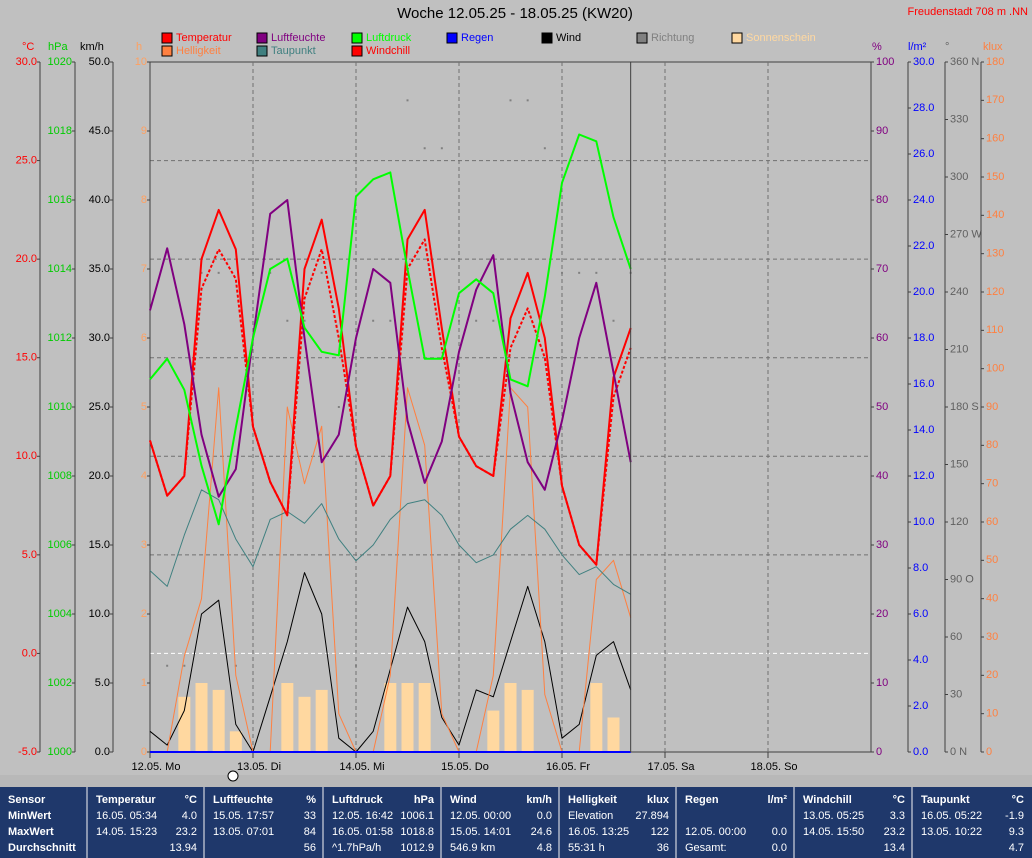  I want to click on cell-value: 27.894, so click(652, 816).